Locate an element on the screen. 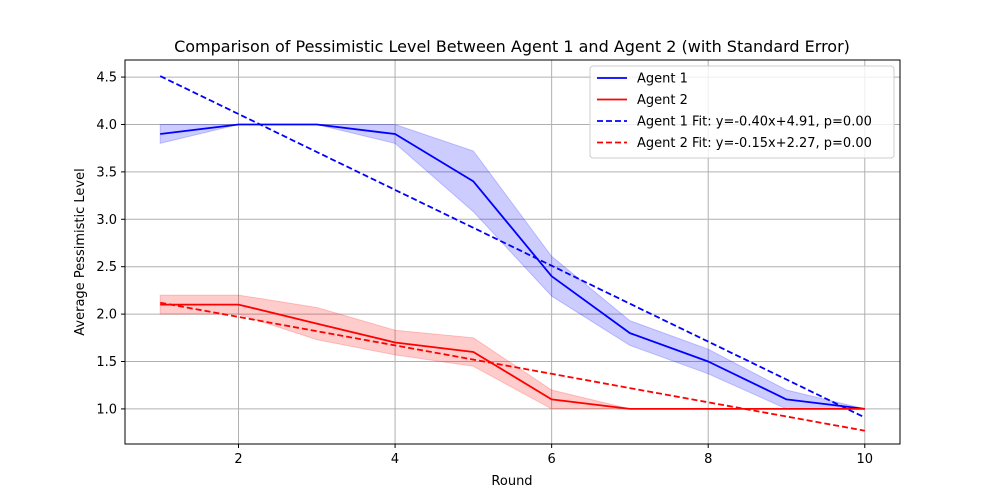  legend-box is located at coordinates (742, 112).